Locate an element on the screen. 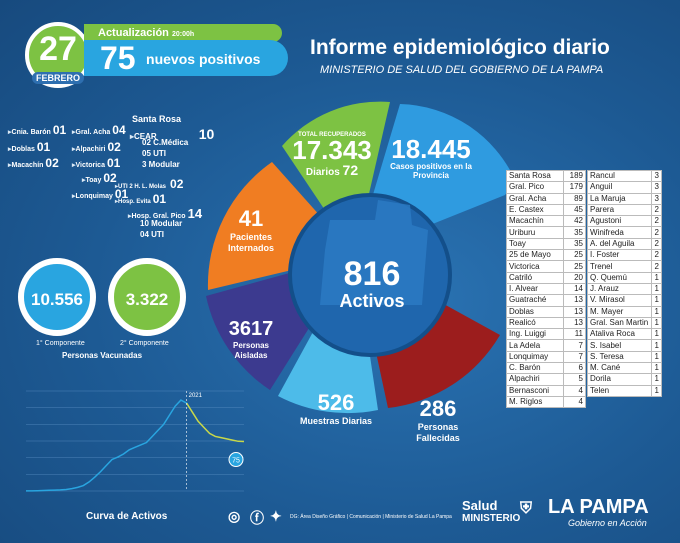  locality-name: Gral. Acha is located at coordinates (535, 198).